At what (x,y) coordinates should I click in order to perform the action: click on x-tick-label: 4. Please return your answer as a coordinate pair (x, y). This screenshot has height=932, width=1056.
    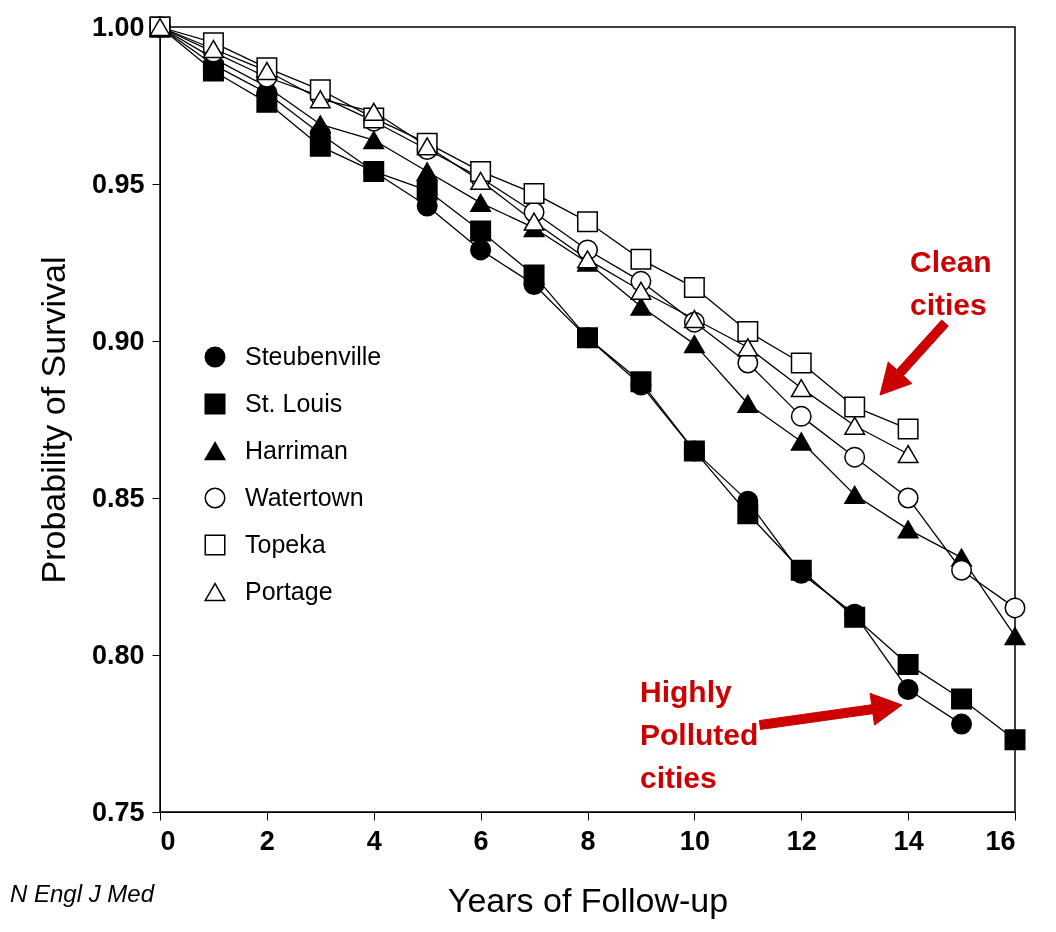
    Looking at the image, I should click on (374, 840).